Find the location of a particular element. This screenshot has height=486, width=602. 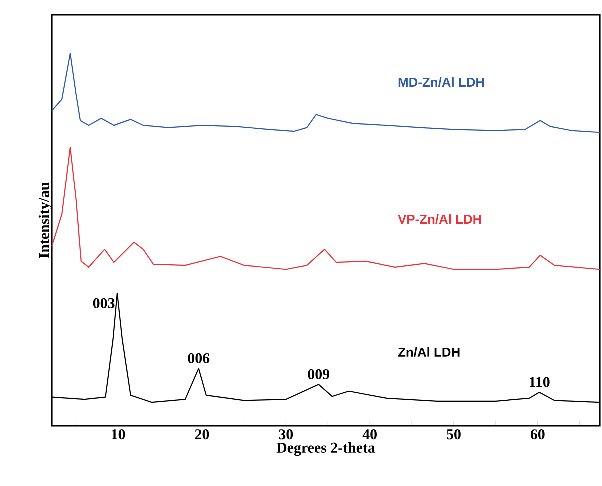

x-tick-label: 10 is located at coordinates (119, 435).